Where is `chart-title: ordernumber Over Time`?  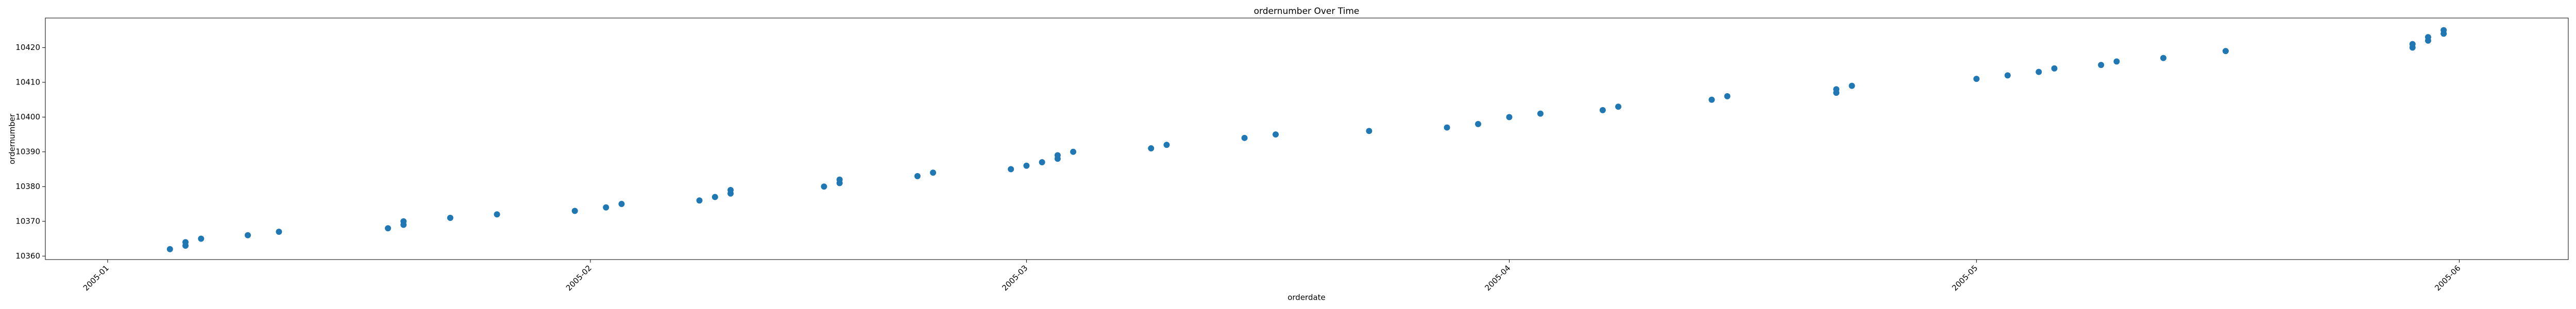
chart-title: ordernumber Over Time is located at coordinates (1307, 11).